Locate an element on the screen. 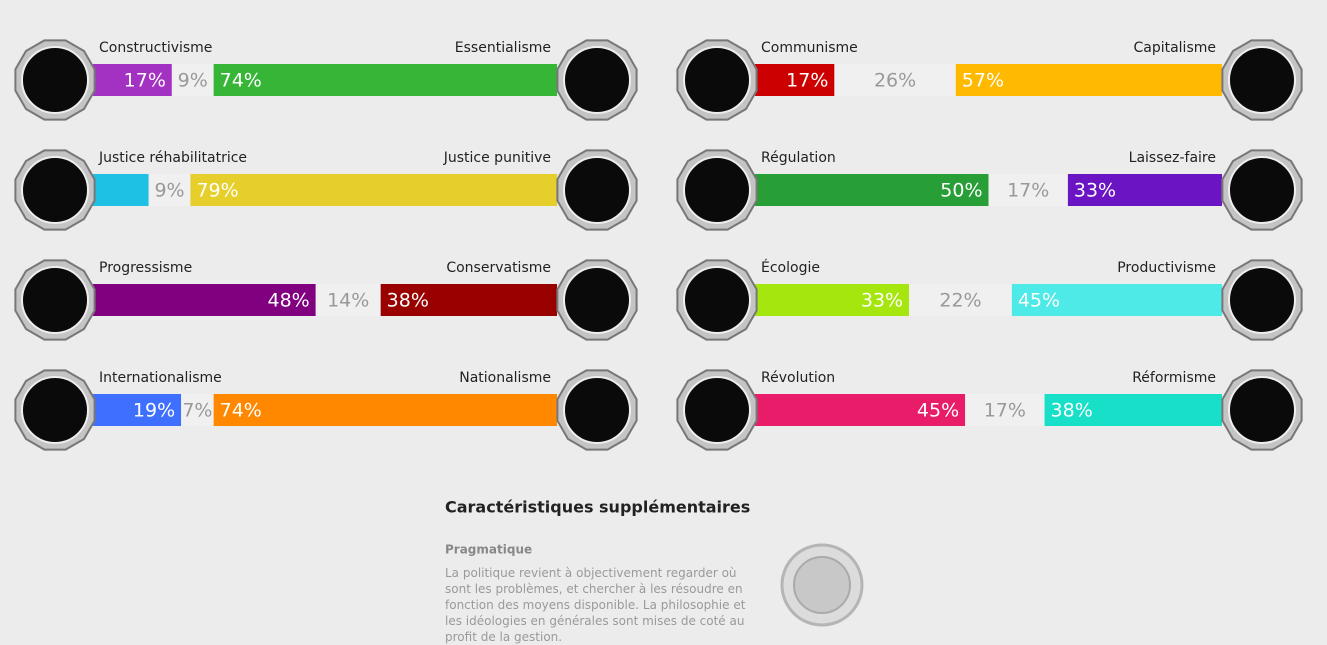 The height and width of the screenshot is (645, 1327). right-label: Justice punitive is located at coordinates (497, 158).